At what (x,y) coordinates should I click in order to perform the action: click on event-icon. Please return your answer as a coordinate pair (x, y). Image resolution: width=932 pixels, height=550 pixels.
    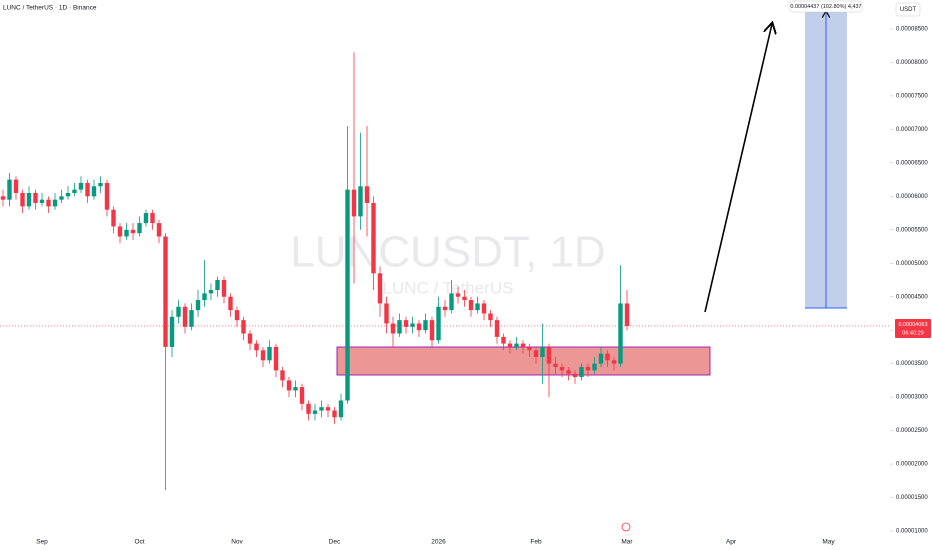
    Looking at the image, I should click on (626, 527).